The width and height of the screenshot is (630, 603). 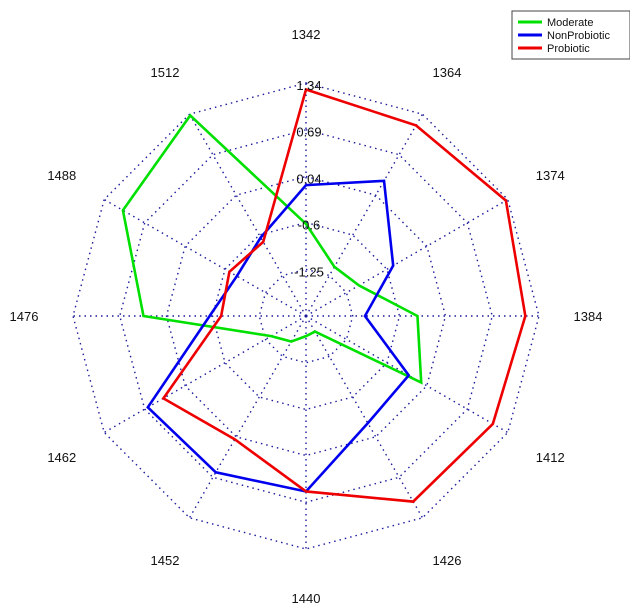 I want to click on category-label-1512: 1512, so click(x=165, y=72).